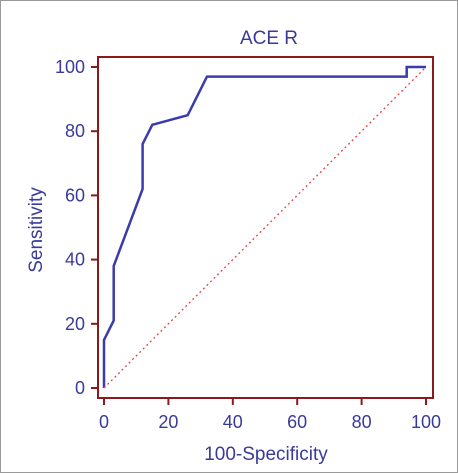  Describe the element at coordinates (233, 422) in the screenshot. I see `x-tick-label: 40` at that location.